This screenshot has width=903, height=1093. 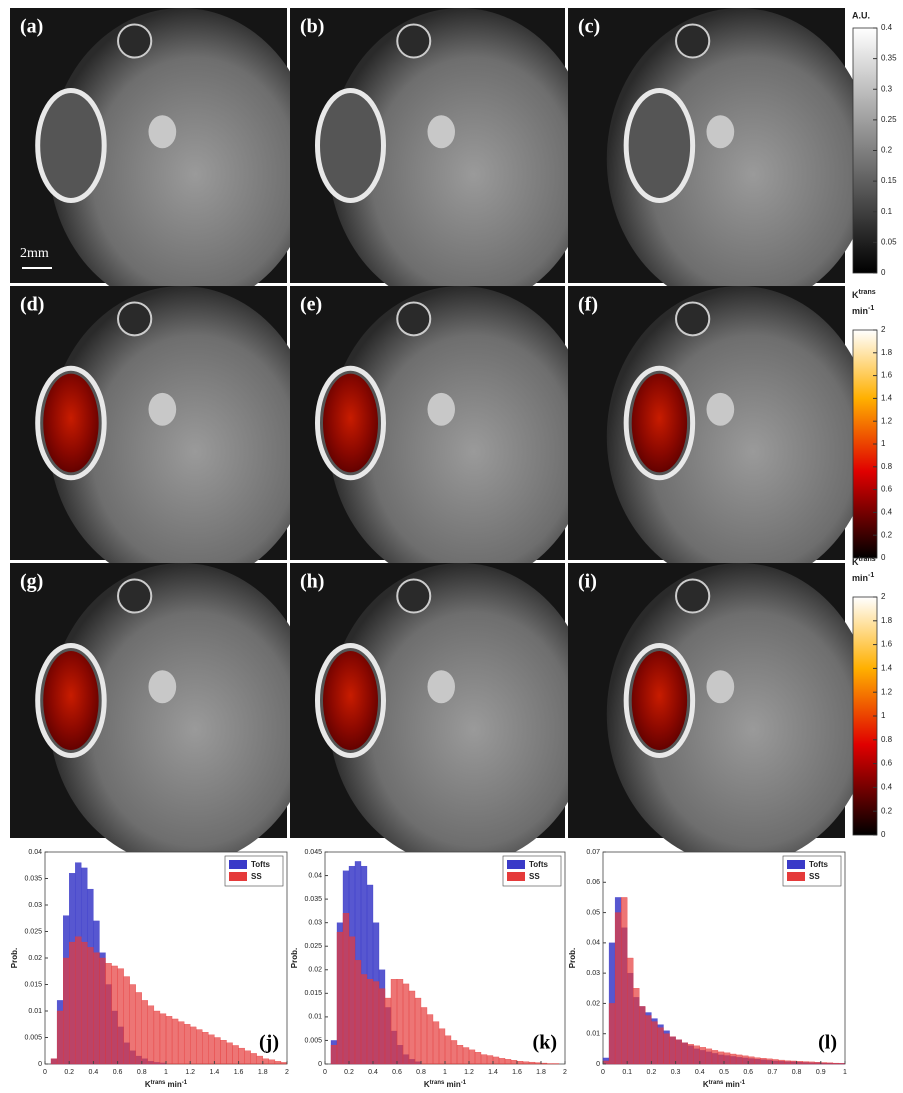 What do you see at coordinates (863, 311) in the screenshot?
I see `colorbar-title: min-1` at bounding box center [863, 311].